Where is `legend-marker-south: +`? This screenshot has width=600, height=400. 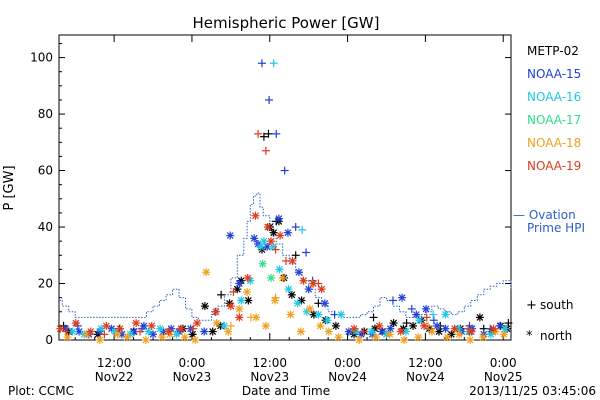
legend-marker-south: + is located at coordinates (531, 305).